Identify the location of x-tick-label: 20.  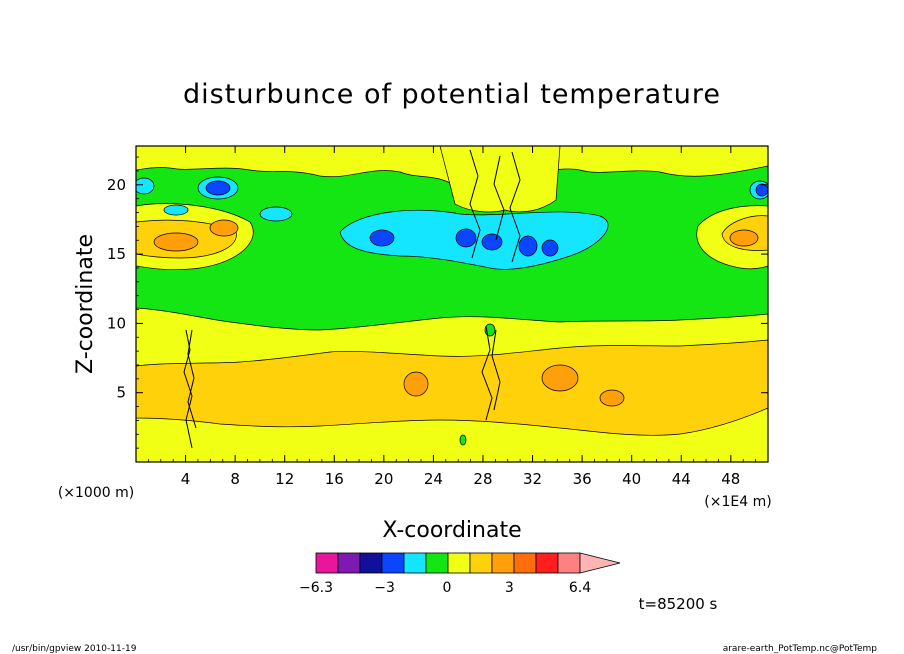
(383, 479).